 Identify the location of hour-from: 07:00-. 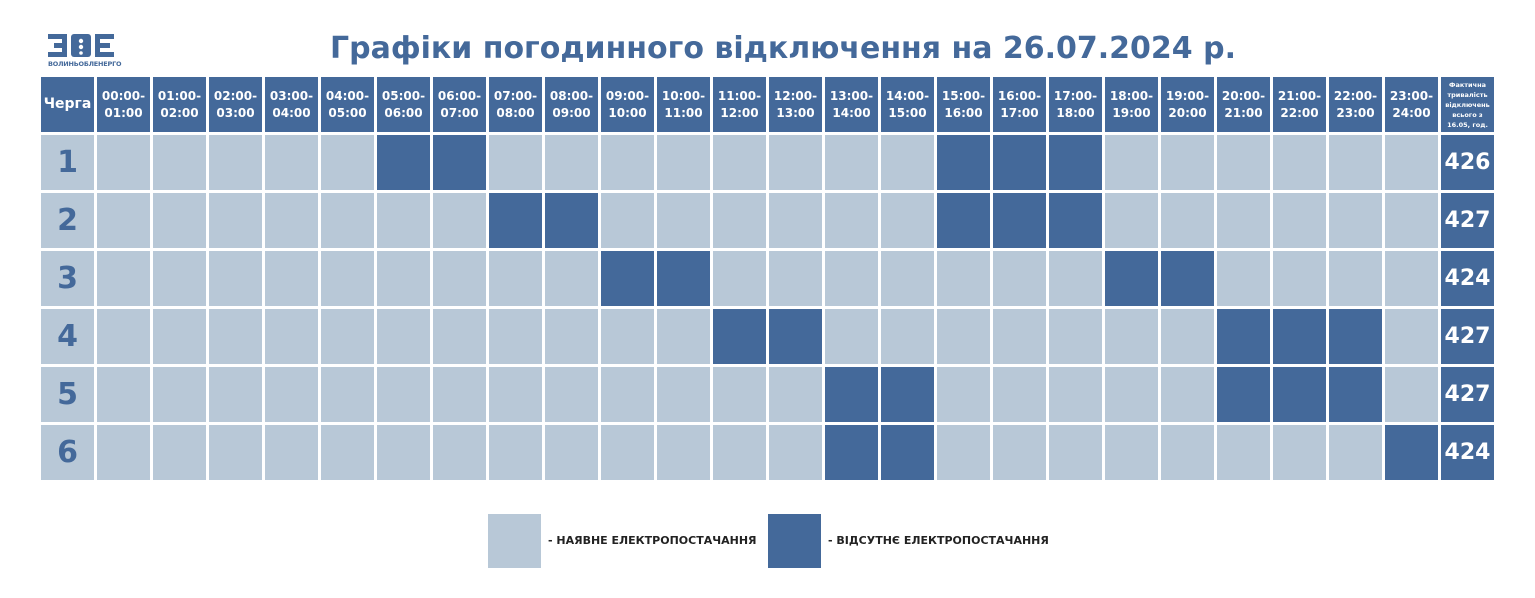
(515, 95).